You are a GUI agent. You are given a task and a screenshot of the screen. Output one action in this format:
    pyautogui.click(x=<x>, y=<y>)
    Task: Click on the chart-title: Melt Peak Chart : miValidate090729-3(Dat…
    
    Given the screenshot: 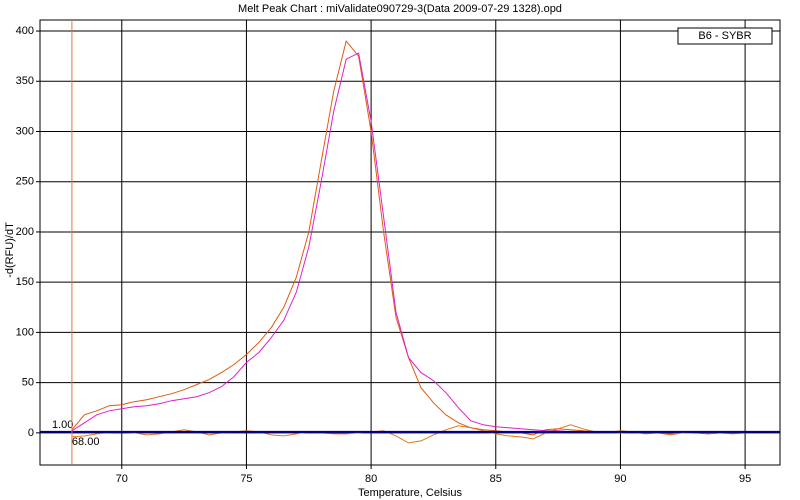 What is the action you would take?
    pyautogui.click(x=400, y=9)
    